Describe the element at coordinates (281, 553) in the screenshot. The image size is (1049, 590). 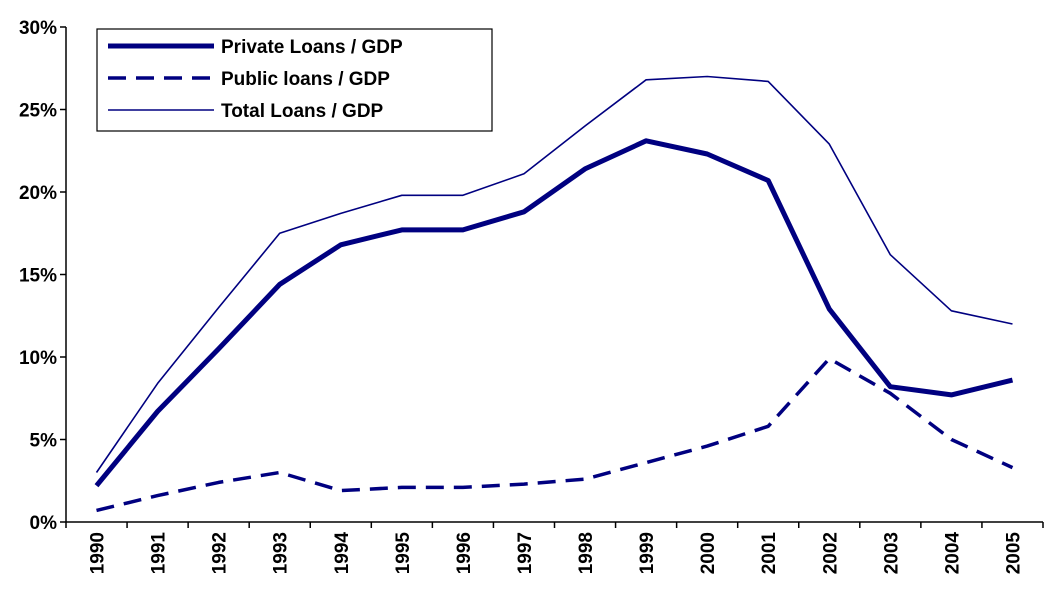
I see `x-tick-label: 1993` at that location.